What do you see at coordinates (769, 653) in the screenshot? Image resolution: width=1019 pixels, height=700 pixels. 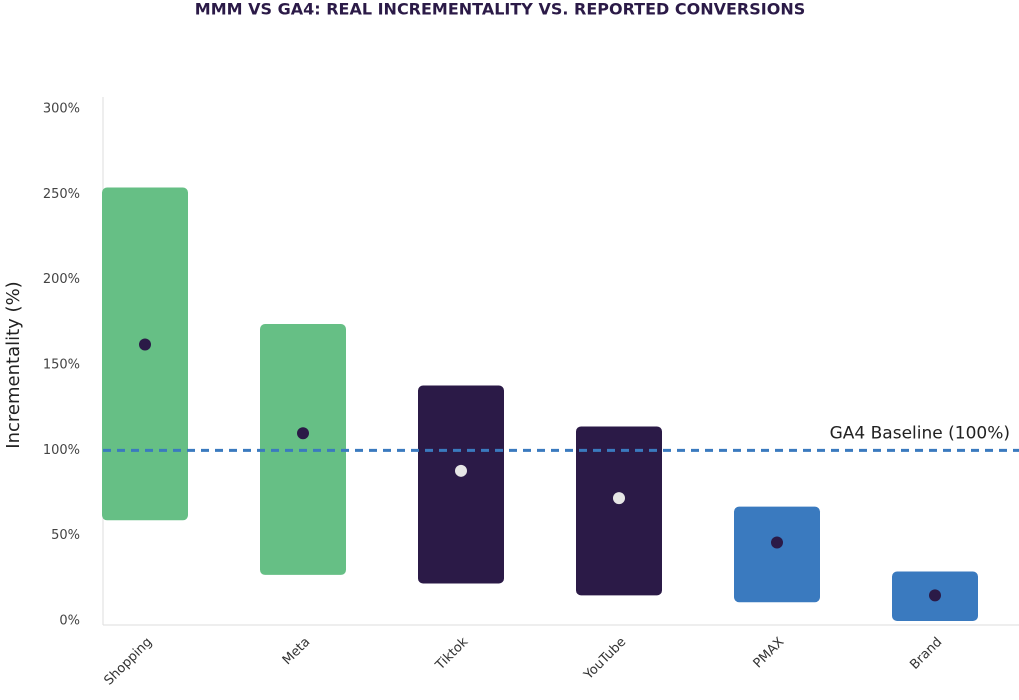 I see `x-tick-label: PMAX` at bounding box center [769, 653].